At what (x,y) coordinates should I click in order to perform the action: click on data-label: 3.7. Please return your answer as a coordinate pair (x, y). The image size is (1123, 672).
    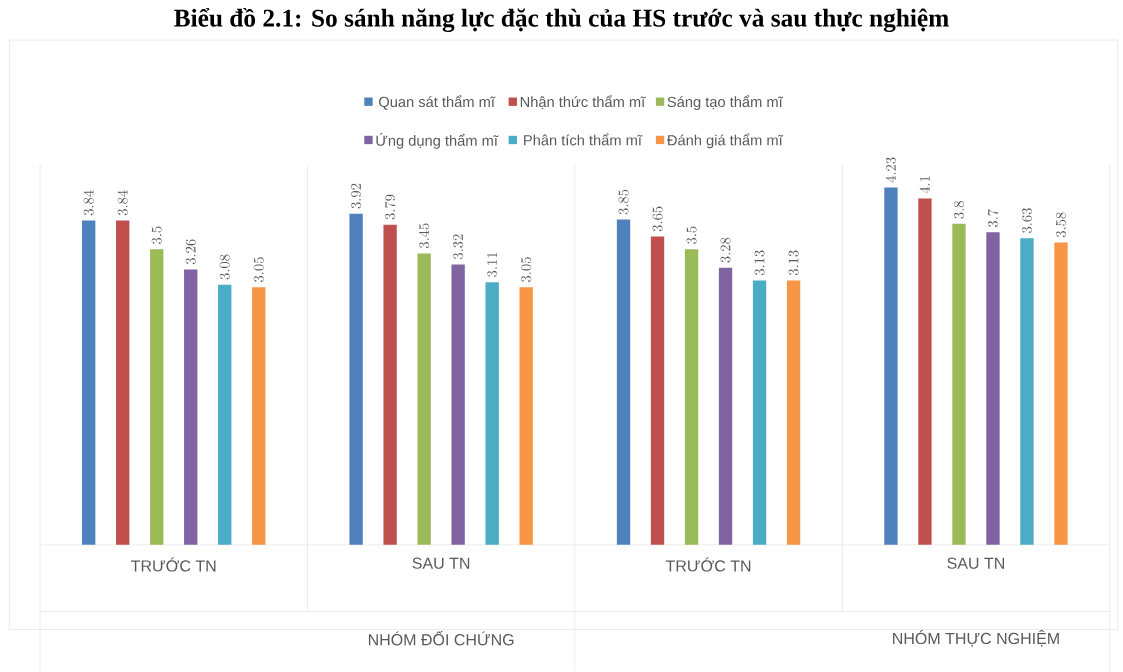
    Looking at the image, I should click on (992, 218).